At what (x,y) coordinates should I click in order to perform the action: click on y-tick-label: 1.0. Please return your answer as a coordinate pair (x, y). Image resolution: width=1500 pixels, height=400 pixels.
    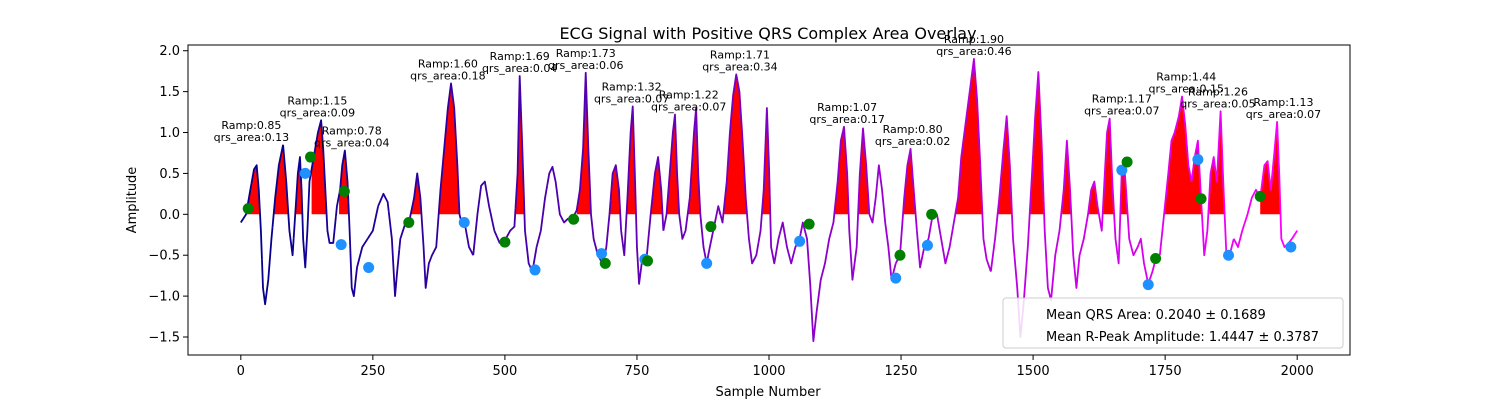
    Looking at the image, I should click on (169, 133).